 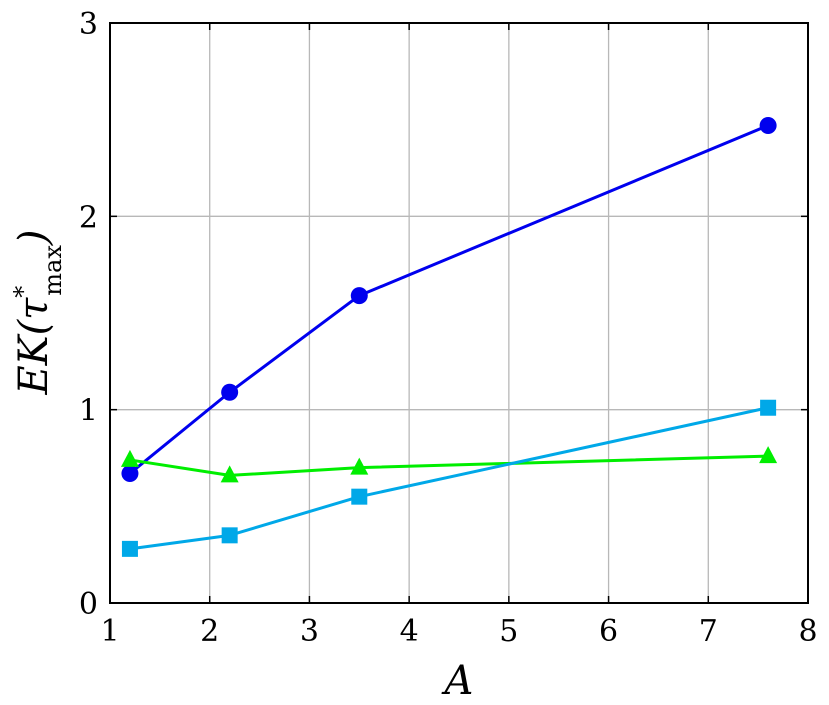 I want to click on y-axis-label: EK(τ*max), so click(x=38, y=312).